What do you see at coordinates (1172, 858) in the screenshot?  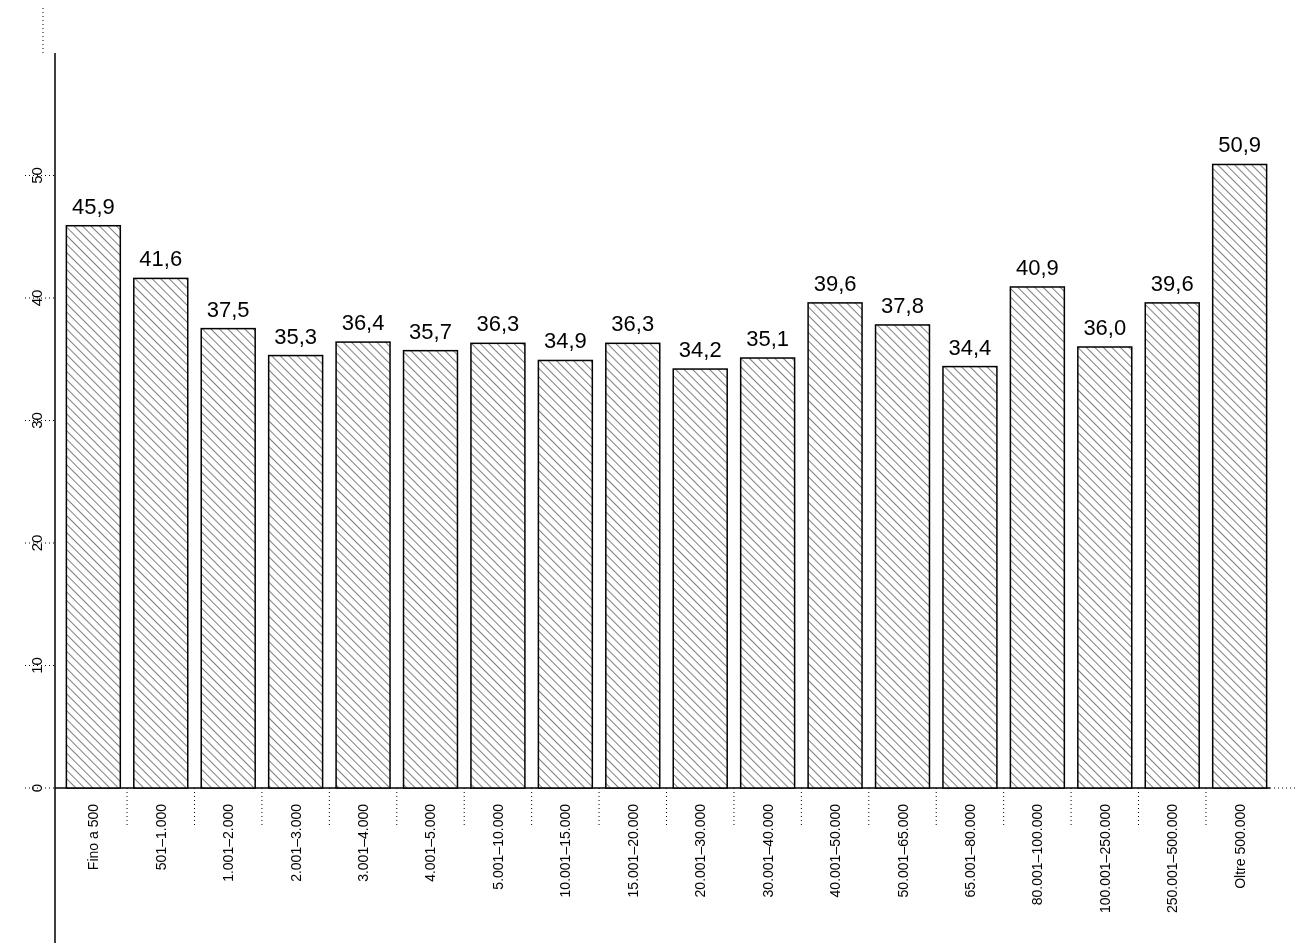 I see `x-tick-label: 250.001–500.000` at bounding box center [1172, 858].